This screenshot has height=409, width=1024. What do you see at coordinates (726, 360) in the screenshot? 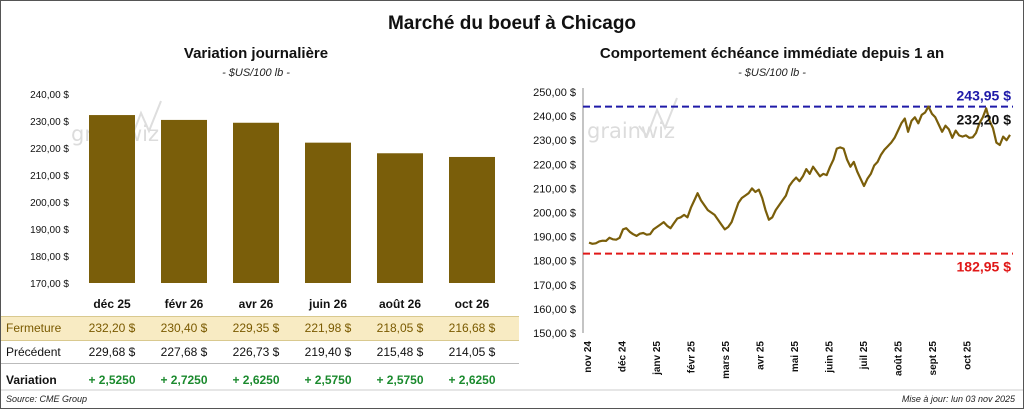
I see `line-x-tick-label: mars 25` at bounding box center [726, 360].